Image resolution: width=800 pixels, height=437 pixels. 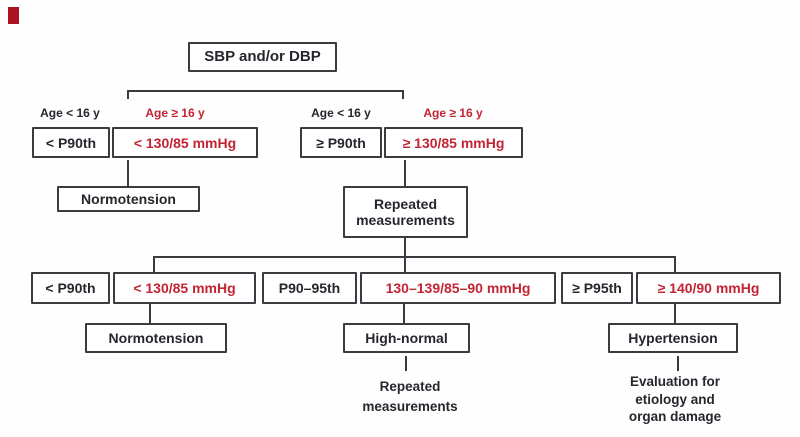 What do you see at coordinates (156, 338) in the screenshot?
I see `outcome-box-normotension-2: Normotension` at bounding box center [156, 338].